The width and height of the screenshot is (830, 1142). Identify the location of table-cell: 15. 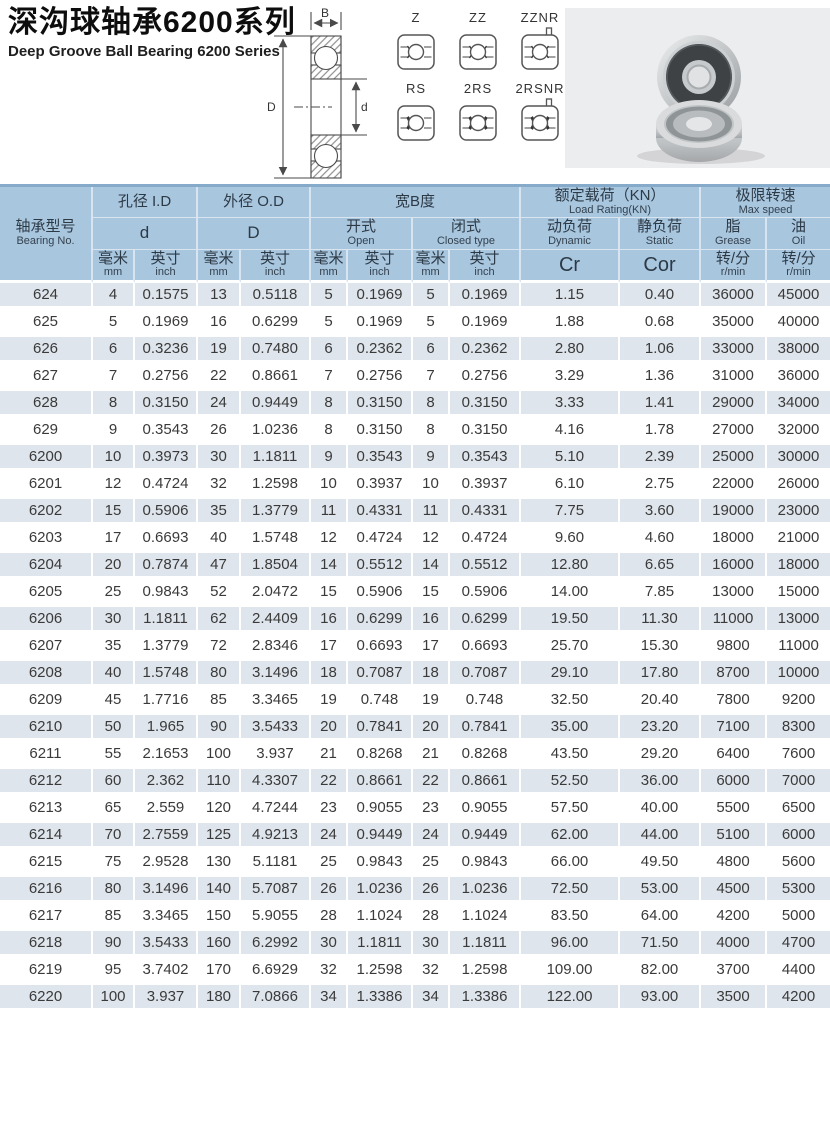
(114, 513).